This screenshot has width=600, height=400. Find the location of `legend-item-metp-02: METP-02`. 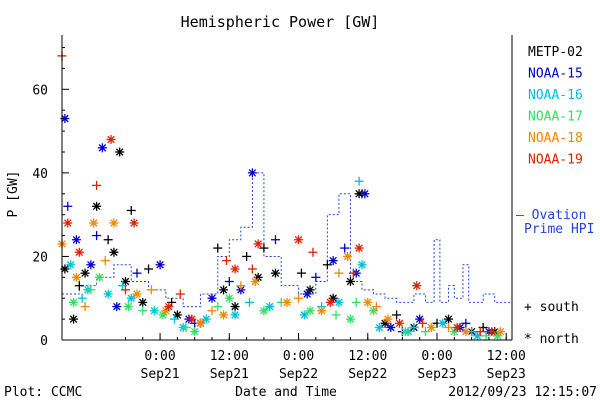

legend-item-metp-02: METP-02 is located at coordinates (555, 52).